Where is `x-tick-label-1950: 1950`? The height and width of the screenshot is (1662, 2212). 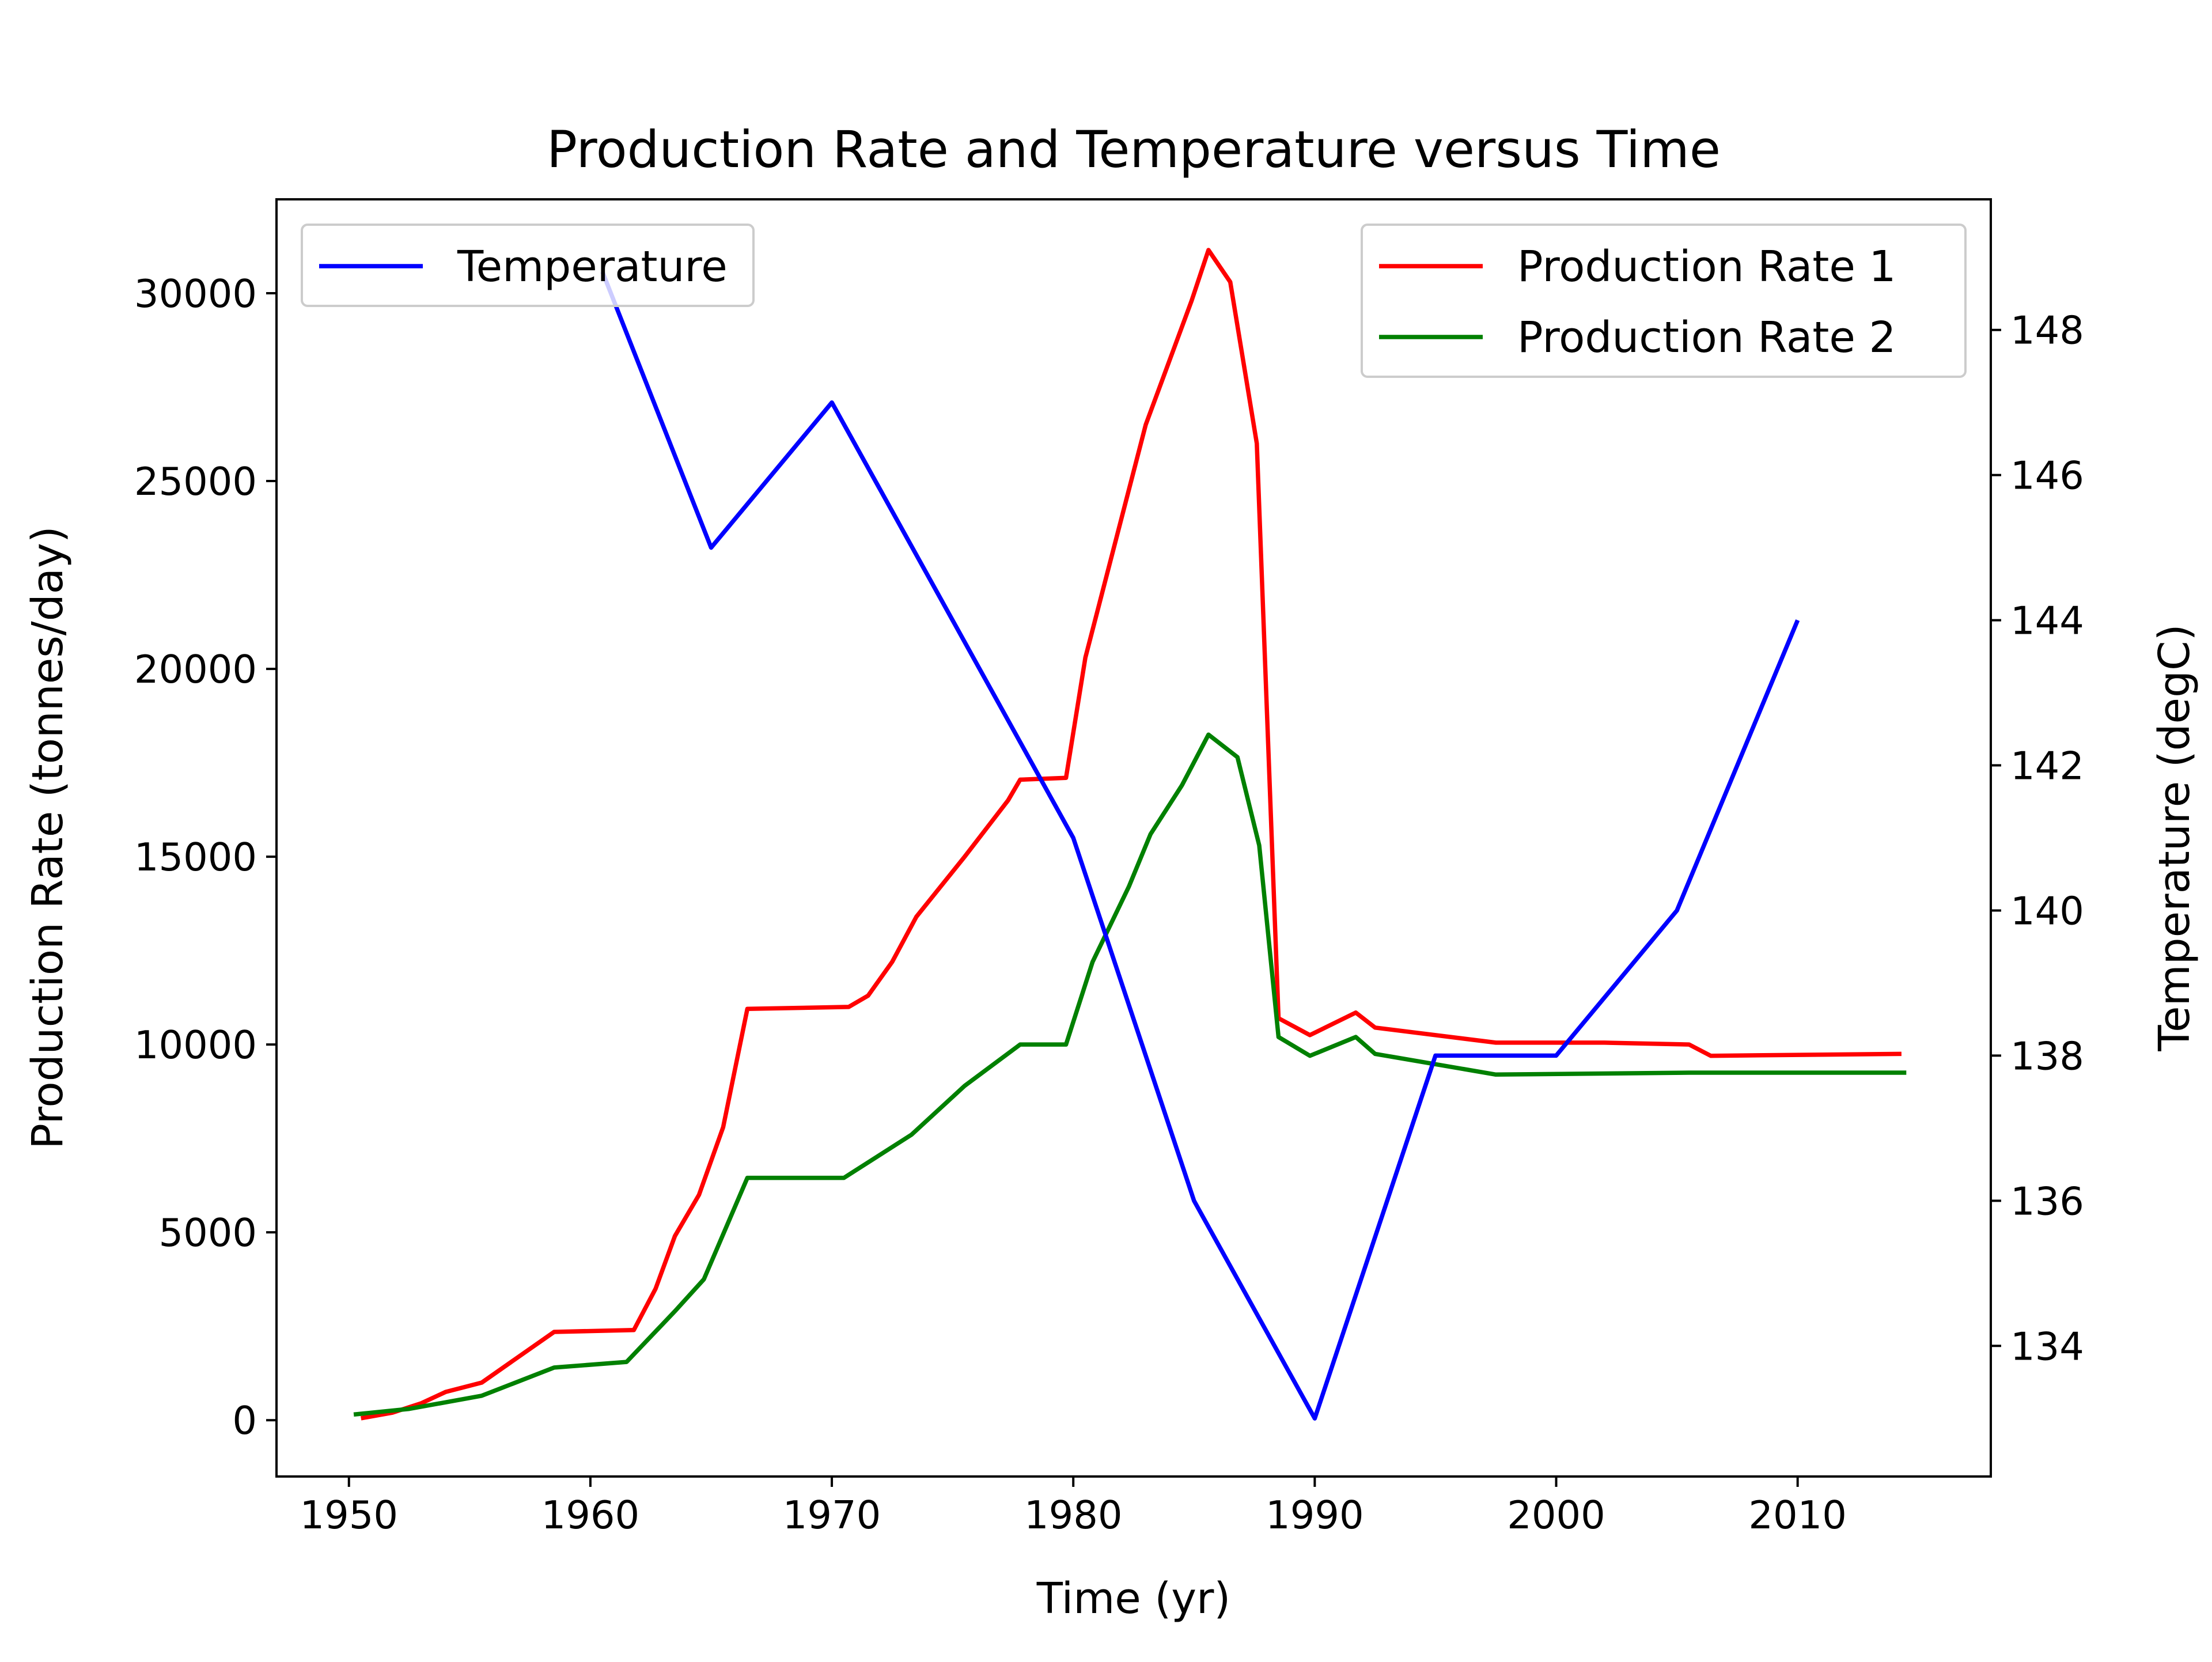
x-tick-label-1950: 1950 is located at coordinates (349, 1515).